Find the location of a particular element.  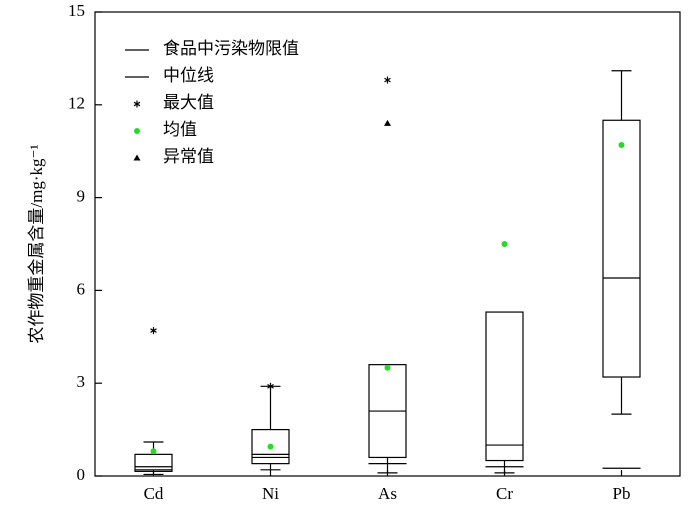

x-tick-label: Cr is located at coordinates (504, 493).